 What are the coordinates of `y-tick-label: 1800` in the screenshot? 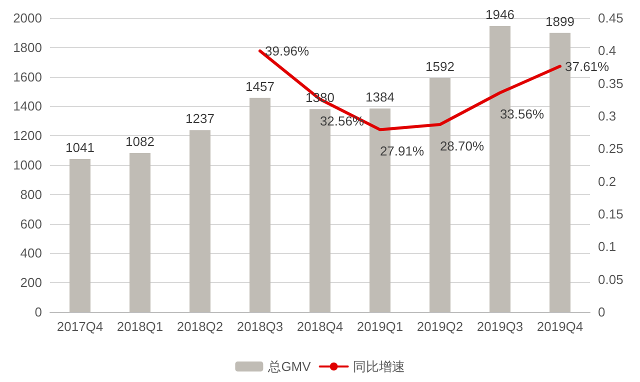 It's located at (27, 47).